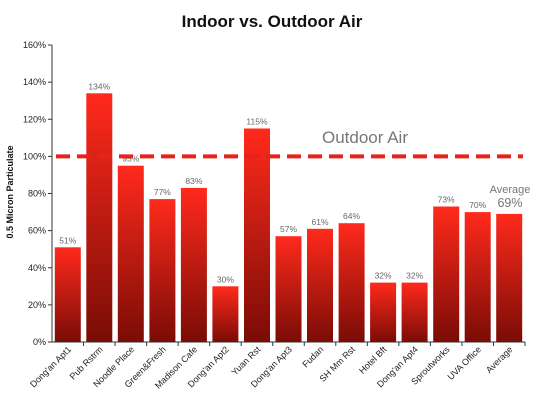  Describe the element at coordinates (34, 82) in the screenshot. I see `y-tick-label: 140%` at that location.